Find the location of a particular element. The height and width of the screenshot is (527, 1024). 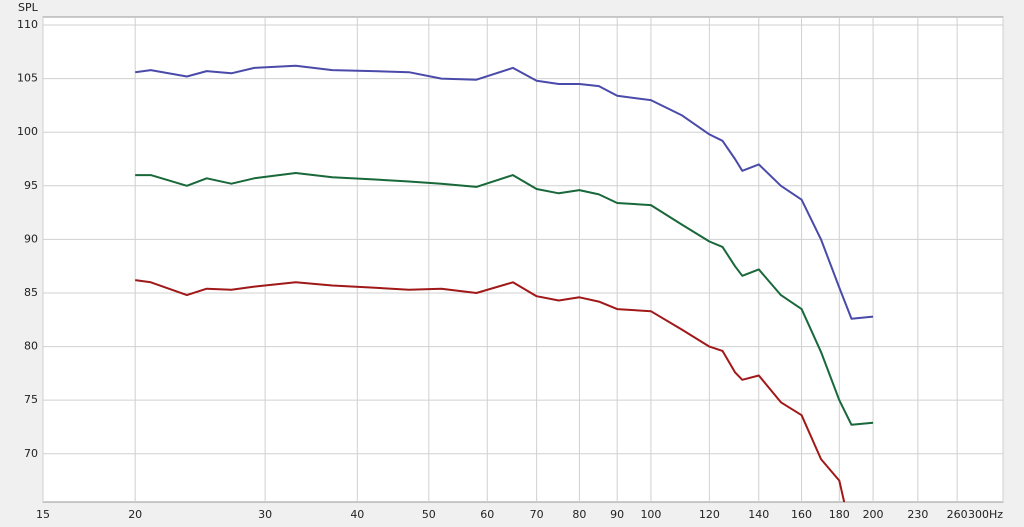

y-tick-label: 80 is located at coordinates (31, 346).